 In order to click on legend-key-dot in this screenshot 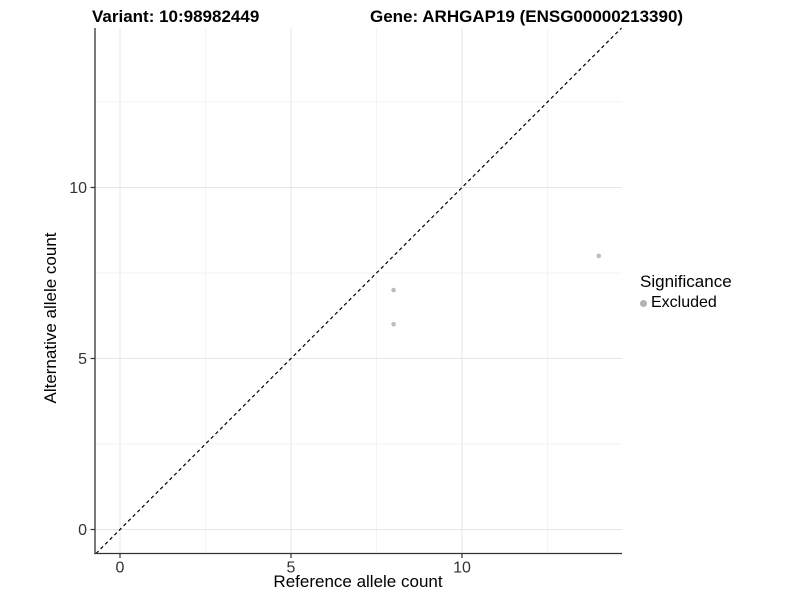, I will do `click(643, 303)`.